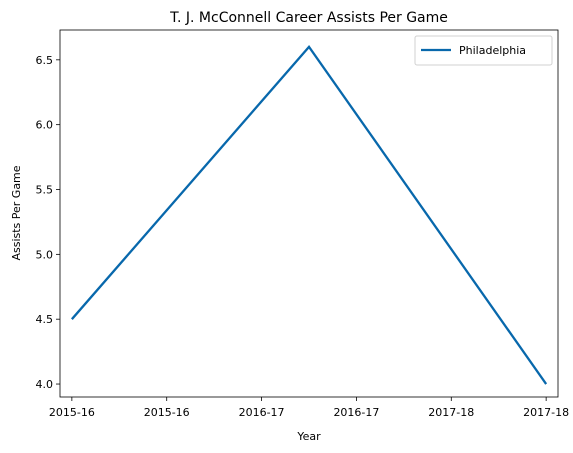 This screenshot has height=453, width=573. What do you see at coordinates (45, 190) in the screenshot?
I see `y-tick-label: 5.5` at bounding box center [45, 190].